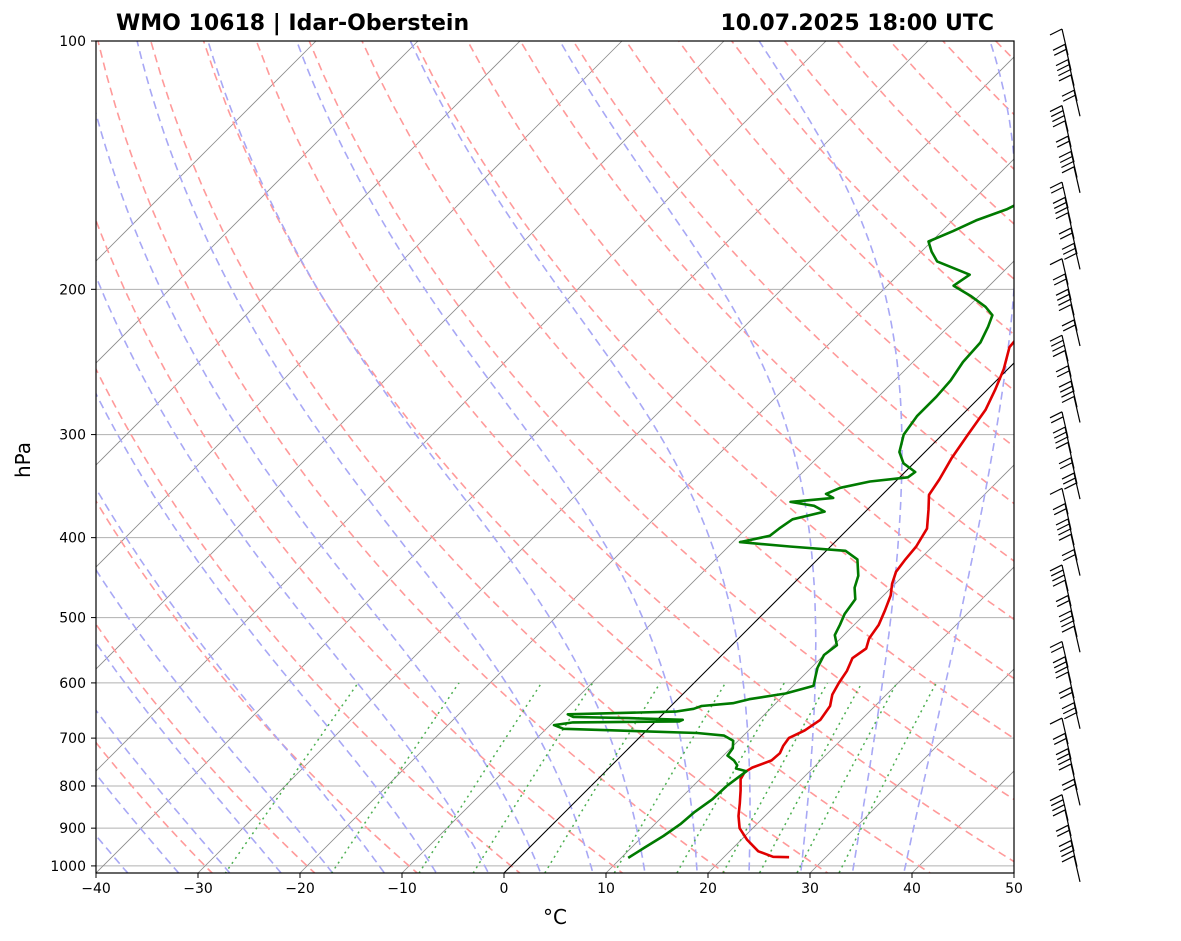  I want to click on y-tick-label: 900, so click(72, 829).